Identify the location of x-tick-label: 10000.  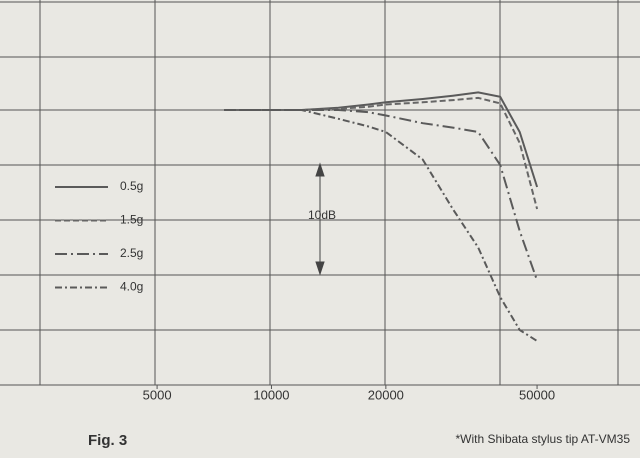
(271, 394).